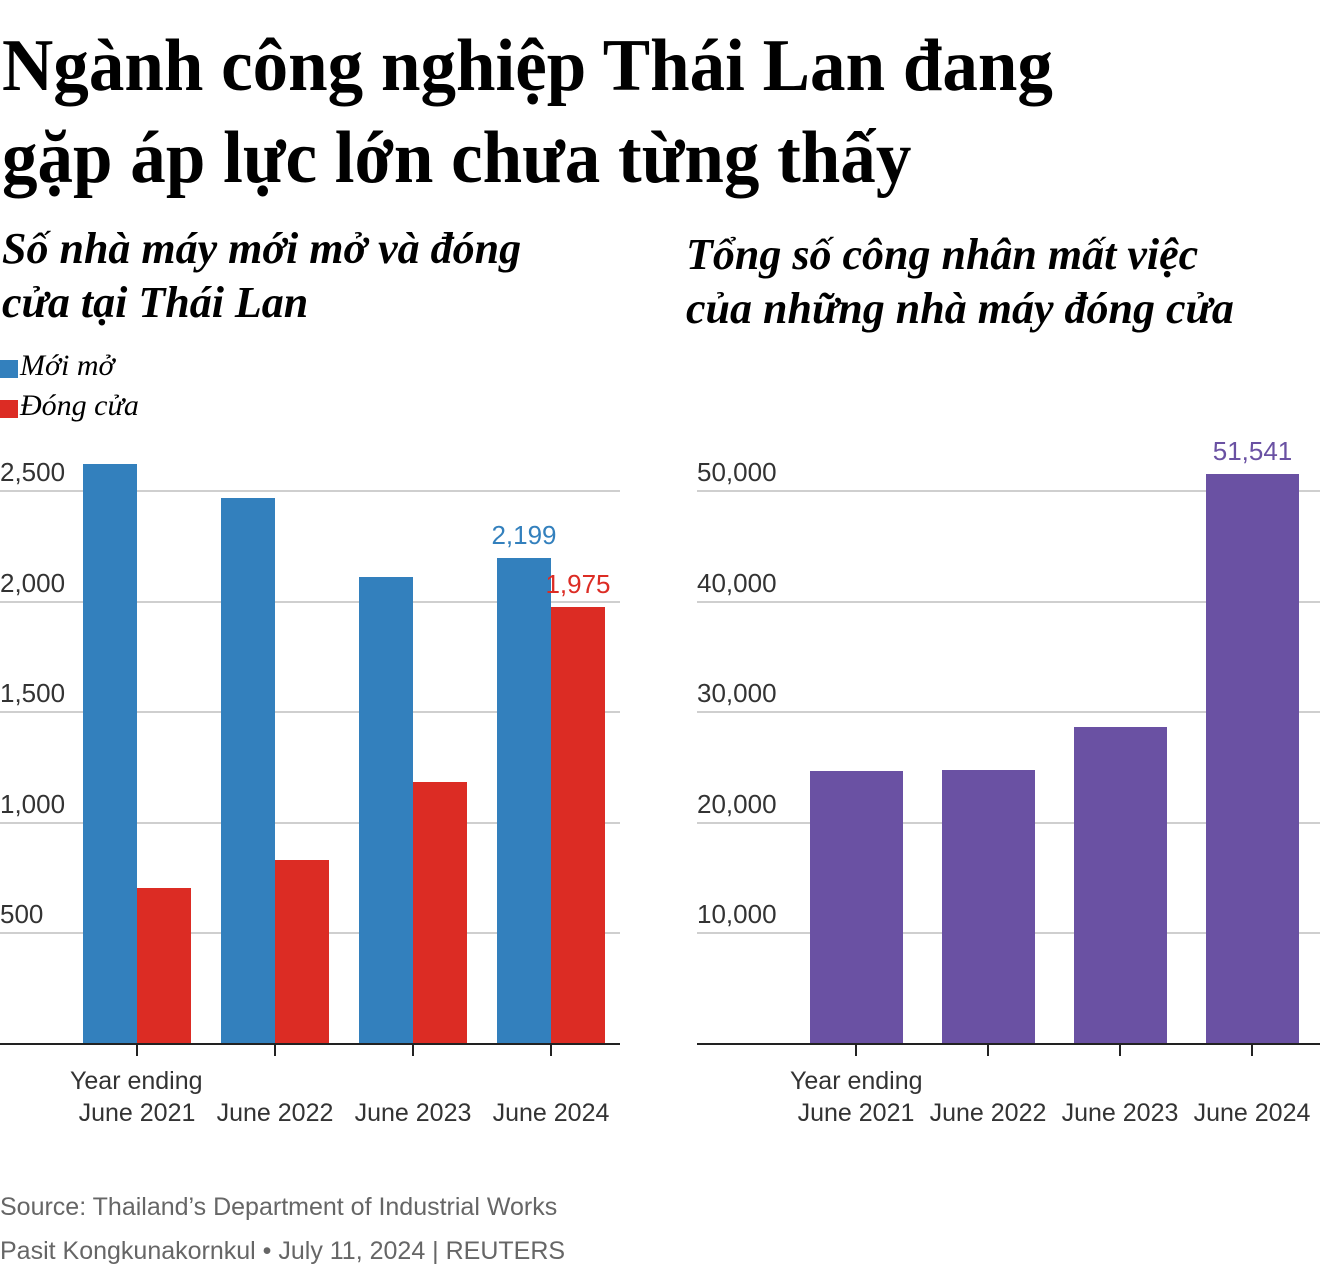  I want to click on right-chart-title-line-1: Tổng số công nhân mất việc, so click(942, 254).